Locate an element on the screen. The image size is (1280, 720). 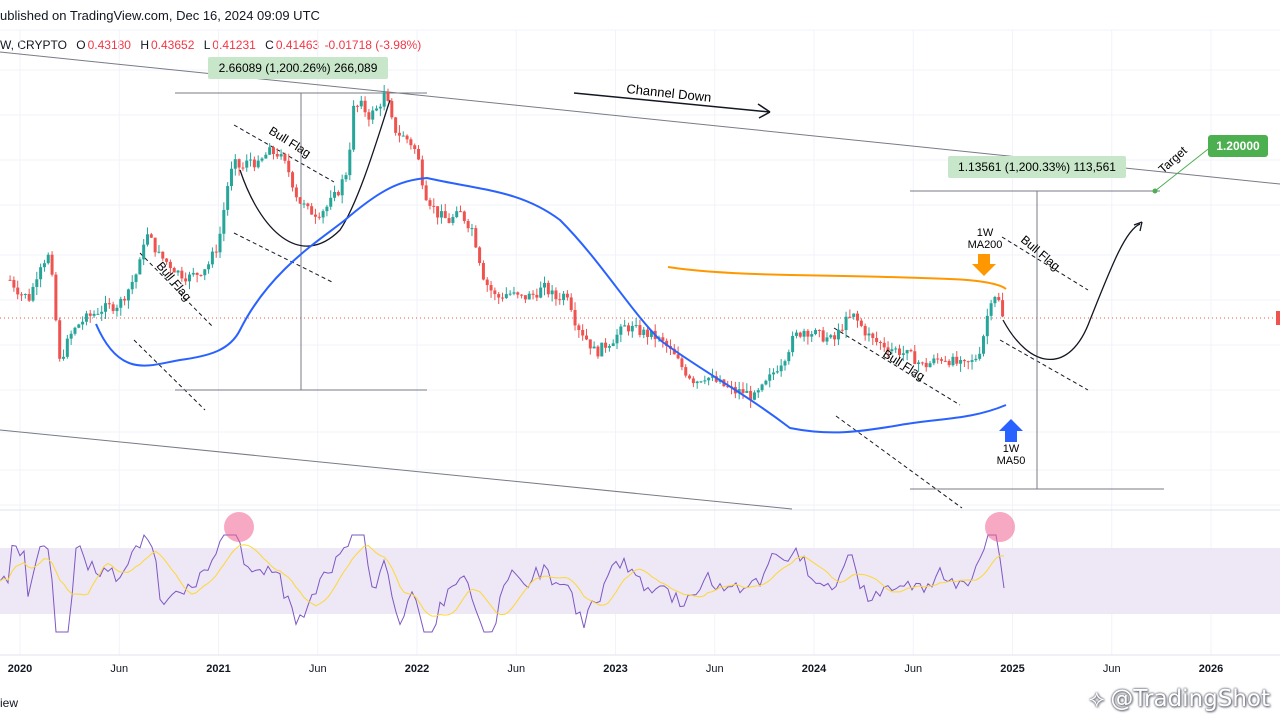
watermark: ⟡ @TradingShot is located at coordinates (1179, 699).